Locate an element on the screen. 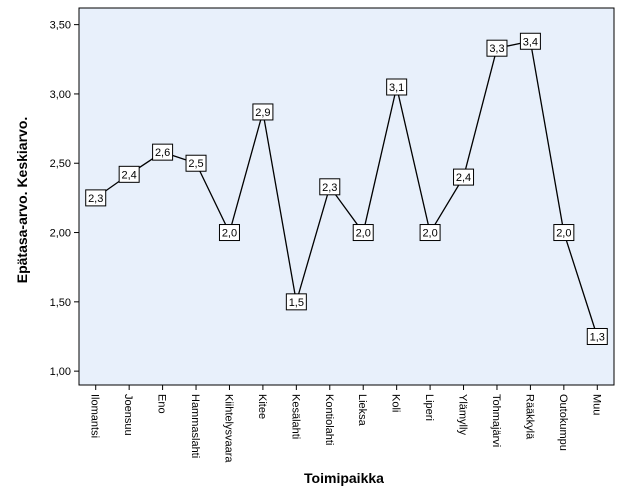 The height and width of the screenshot is (501, 626). x-tick-label: Rääkkylä is located at coordinates (529, 417).